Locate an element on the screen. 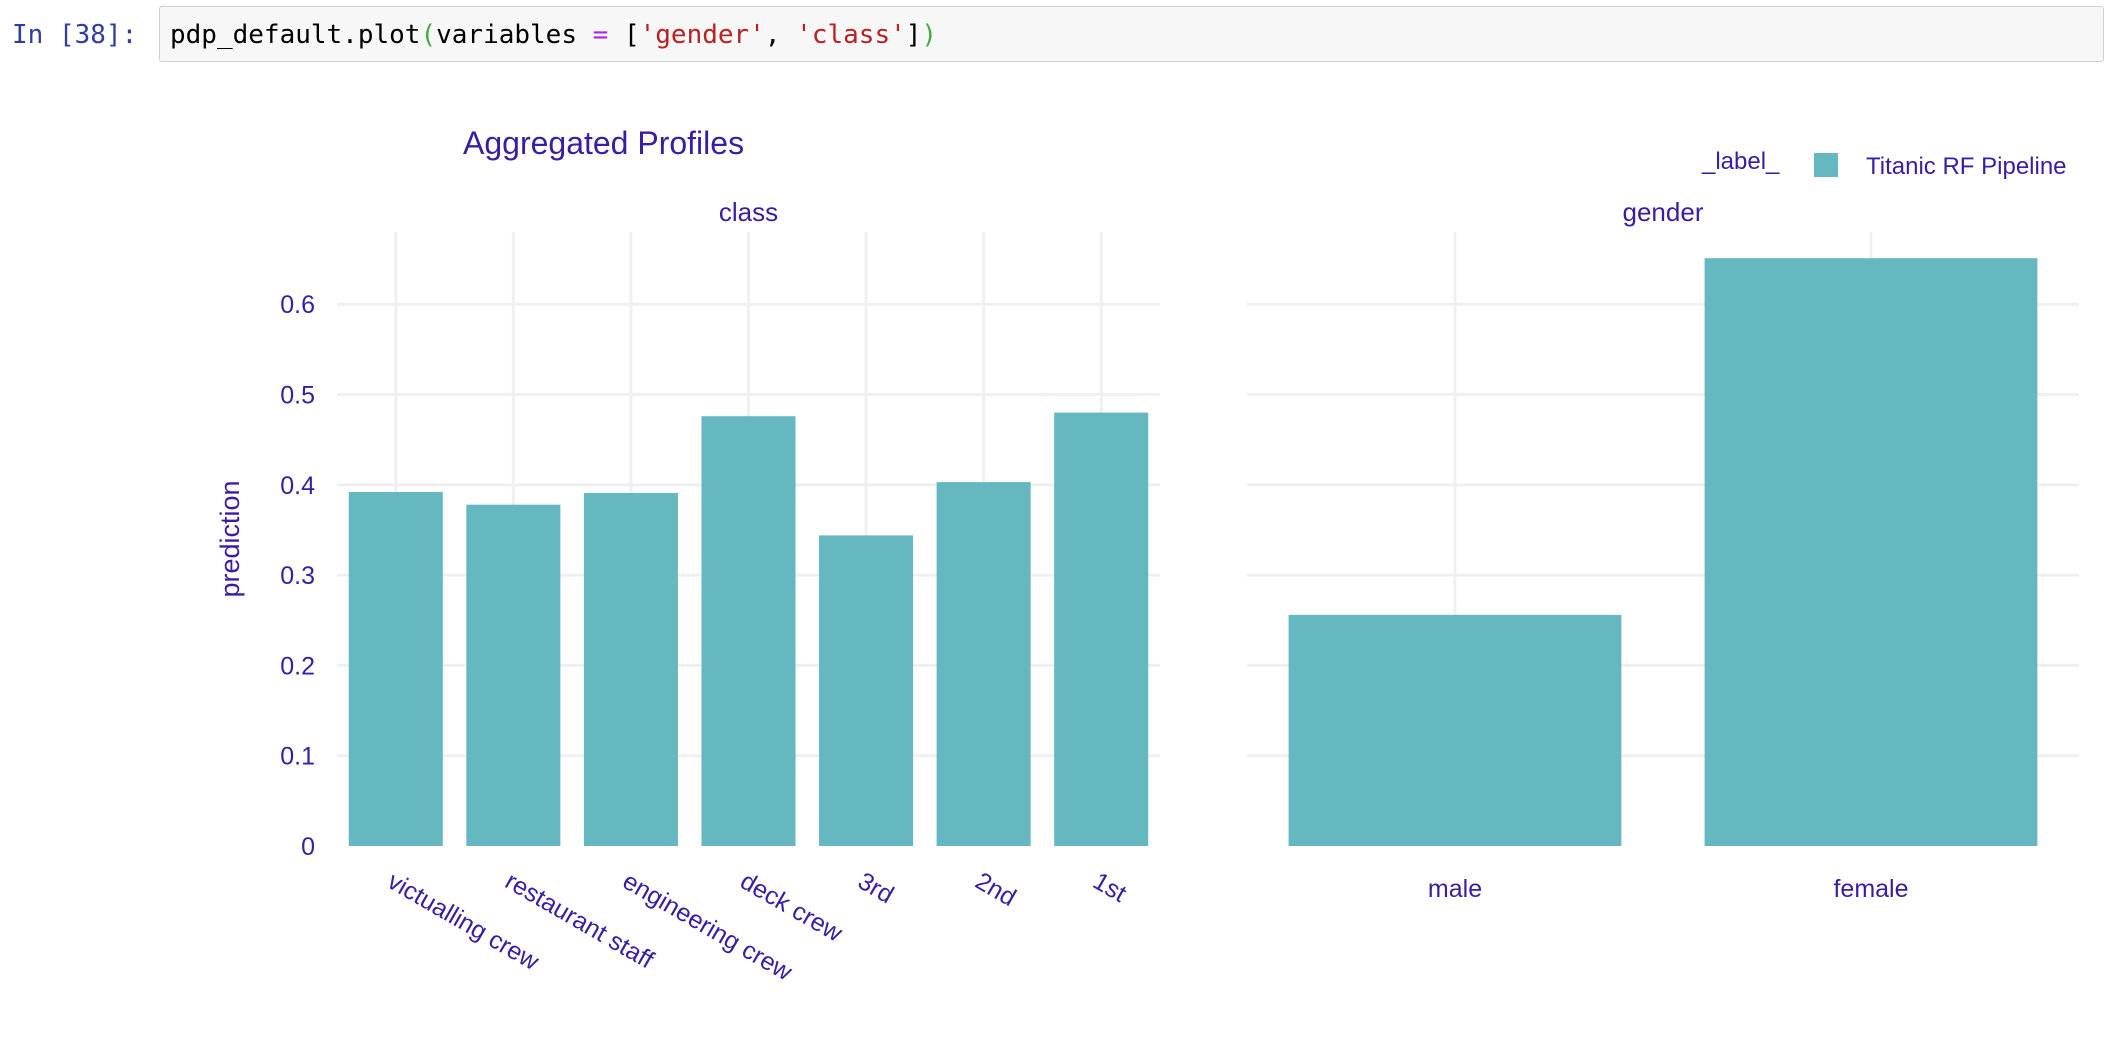  y-tick-label: 0.6 is located at coordinates (297, 305).